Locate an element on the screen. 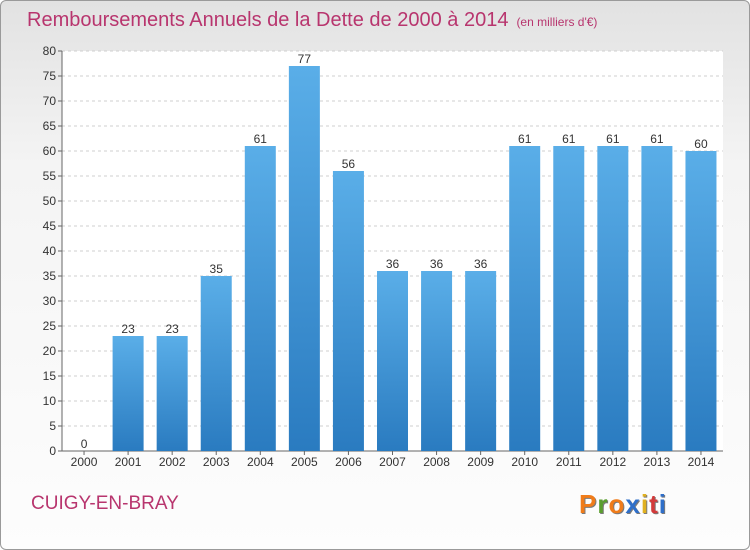 The image size is (750, 550). x-tick-label: 2005 is located at coordinates (304, 462).